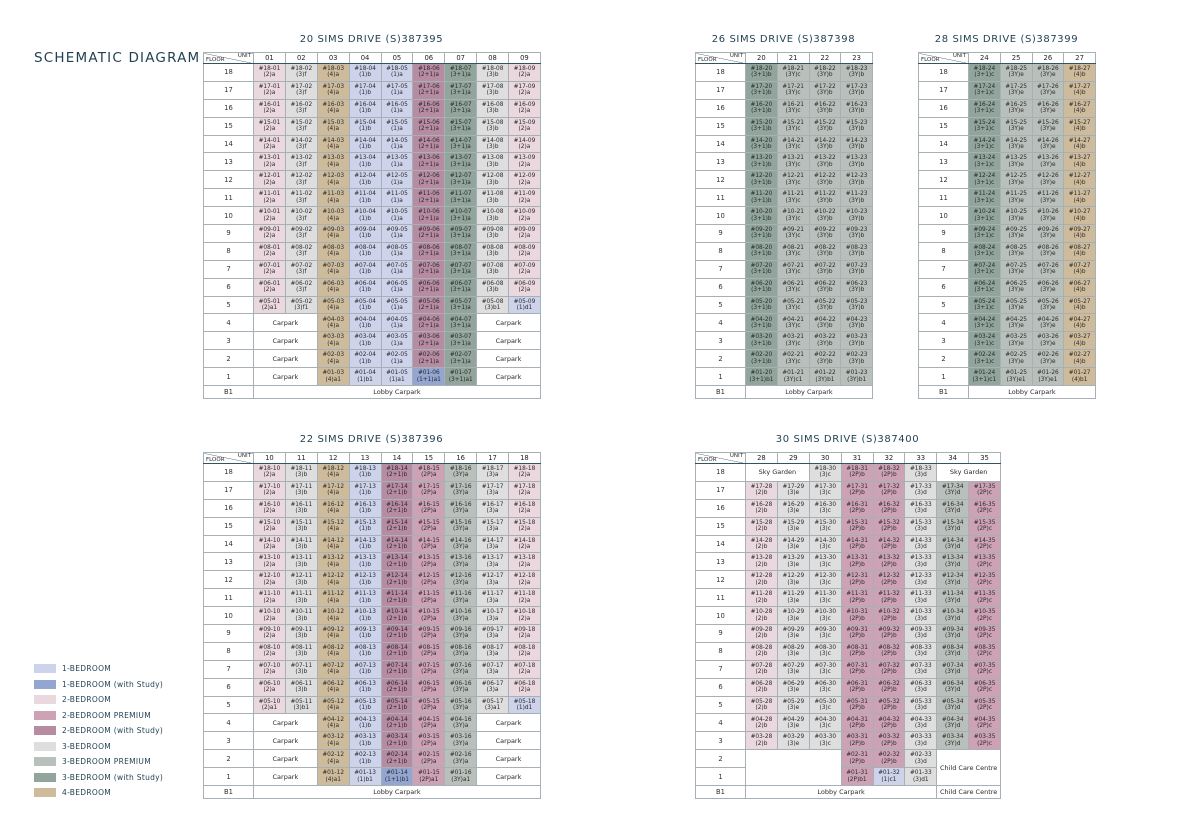 This screenshot has width=1200, height=833. Describe the element at coordinates (397, 665) in the screenshot. I see `unit-code: #07-14` at that location.